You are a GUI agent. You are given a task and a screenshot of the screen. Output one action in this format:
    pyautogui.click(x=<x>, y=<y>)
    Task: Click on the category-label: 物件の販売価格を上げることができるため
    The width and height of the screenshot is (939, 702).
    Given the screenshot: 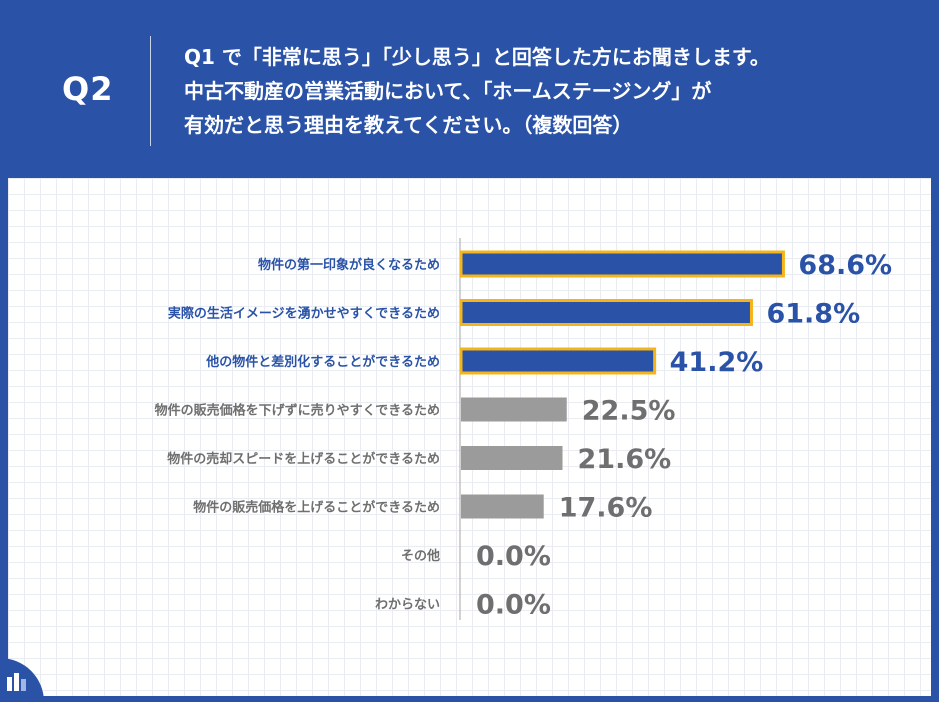 What is the action you would take?
    pyautogui.click(x=316, y=508)
    